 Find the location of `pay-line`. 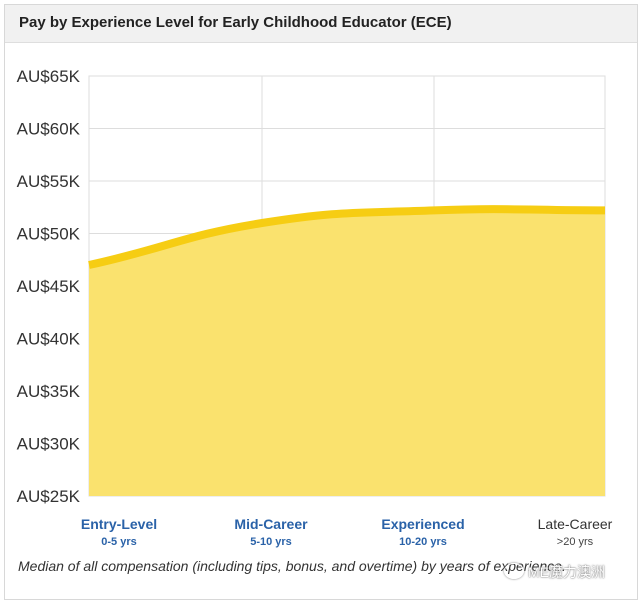

pay-line is located at coordinates (347, 237).